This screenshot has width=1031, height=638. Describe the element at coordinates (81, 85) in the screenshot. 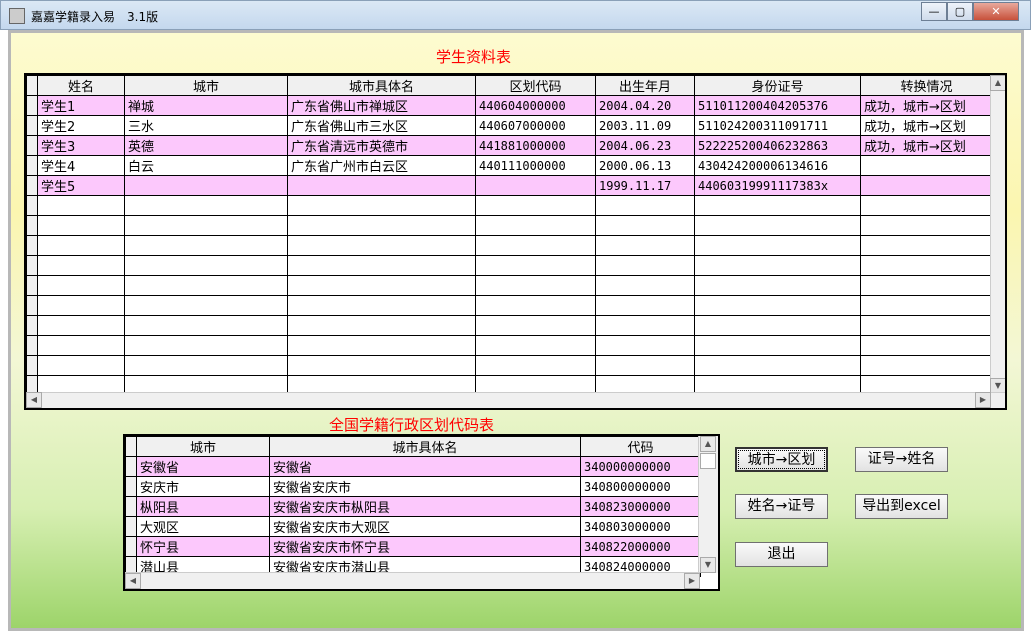

I see `column-header: 姓名` at that location.